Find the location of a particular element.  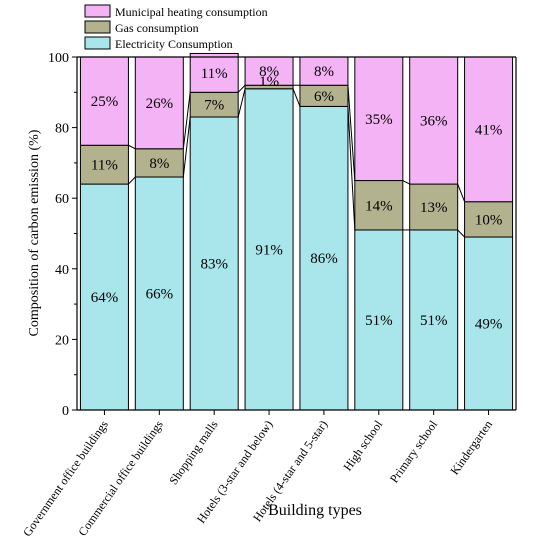

data-label: 36% is located at coordinates (434, 122).